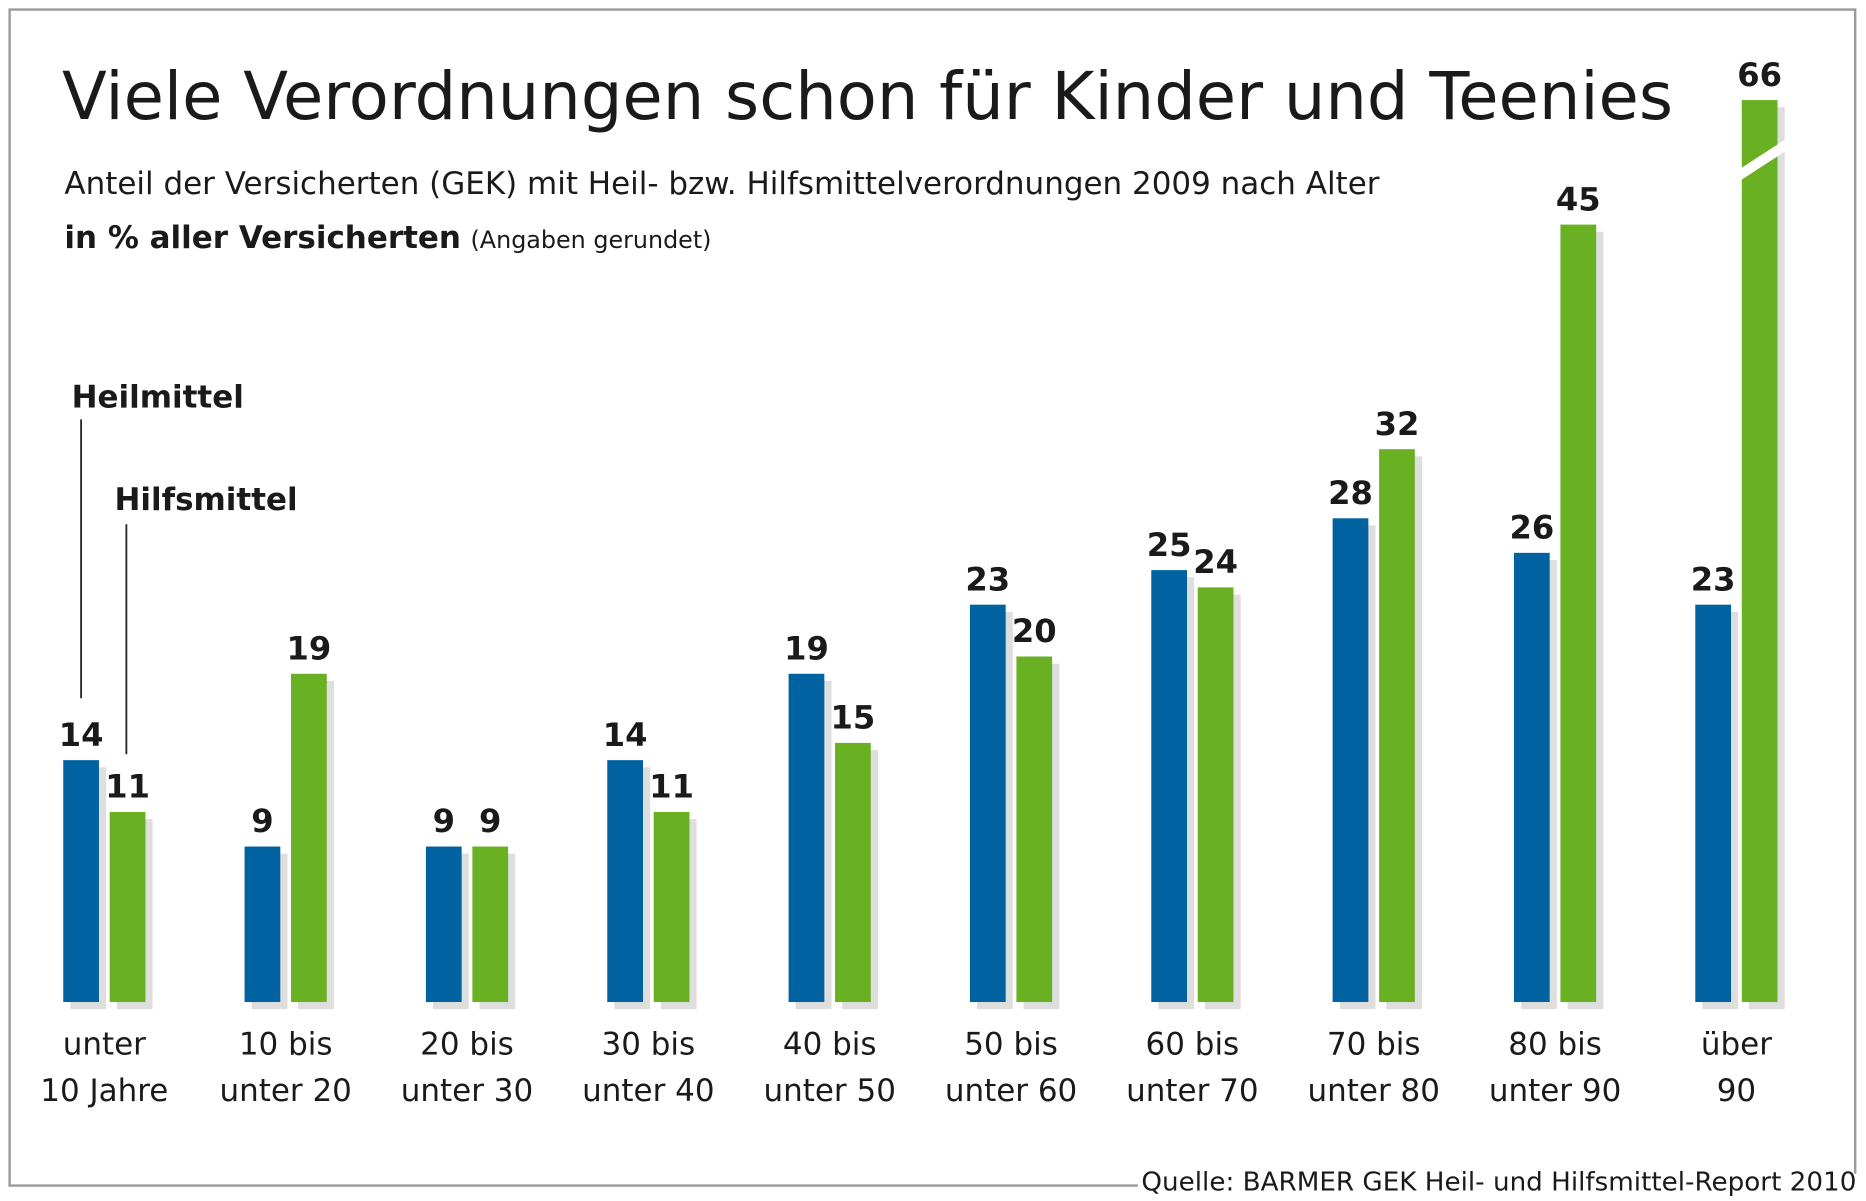 This screenshot has width=1866, height=1201. What do you see at coordinates (1555, 1091) in the screenshot?
I see `category-label: unter 90` at bounding box center [1555, 1091].